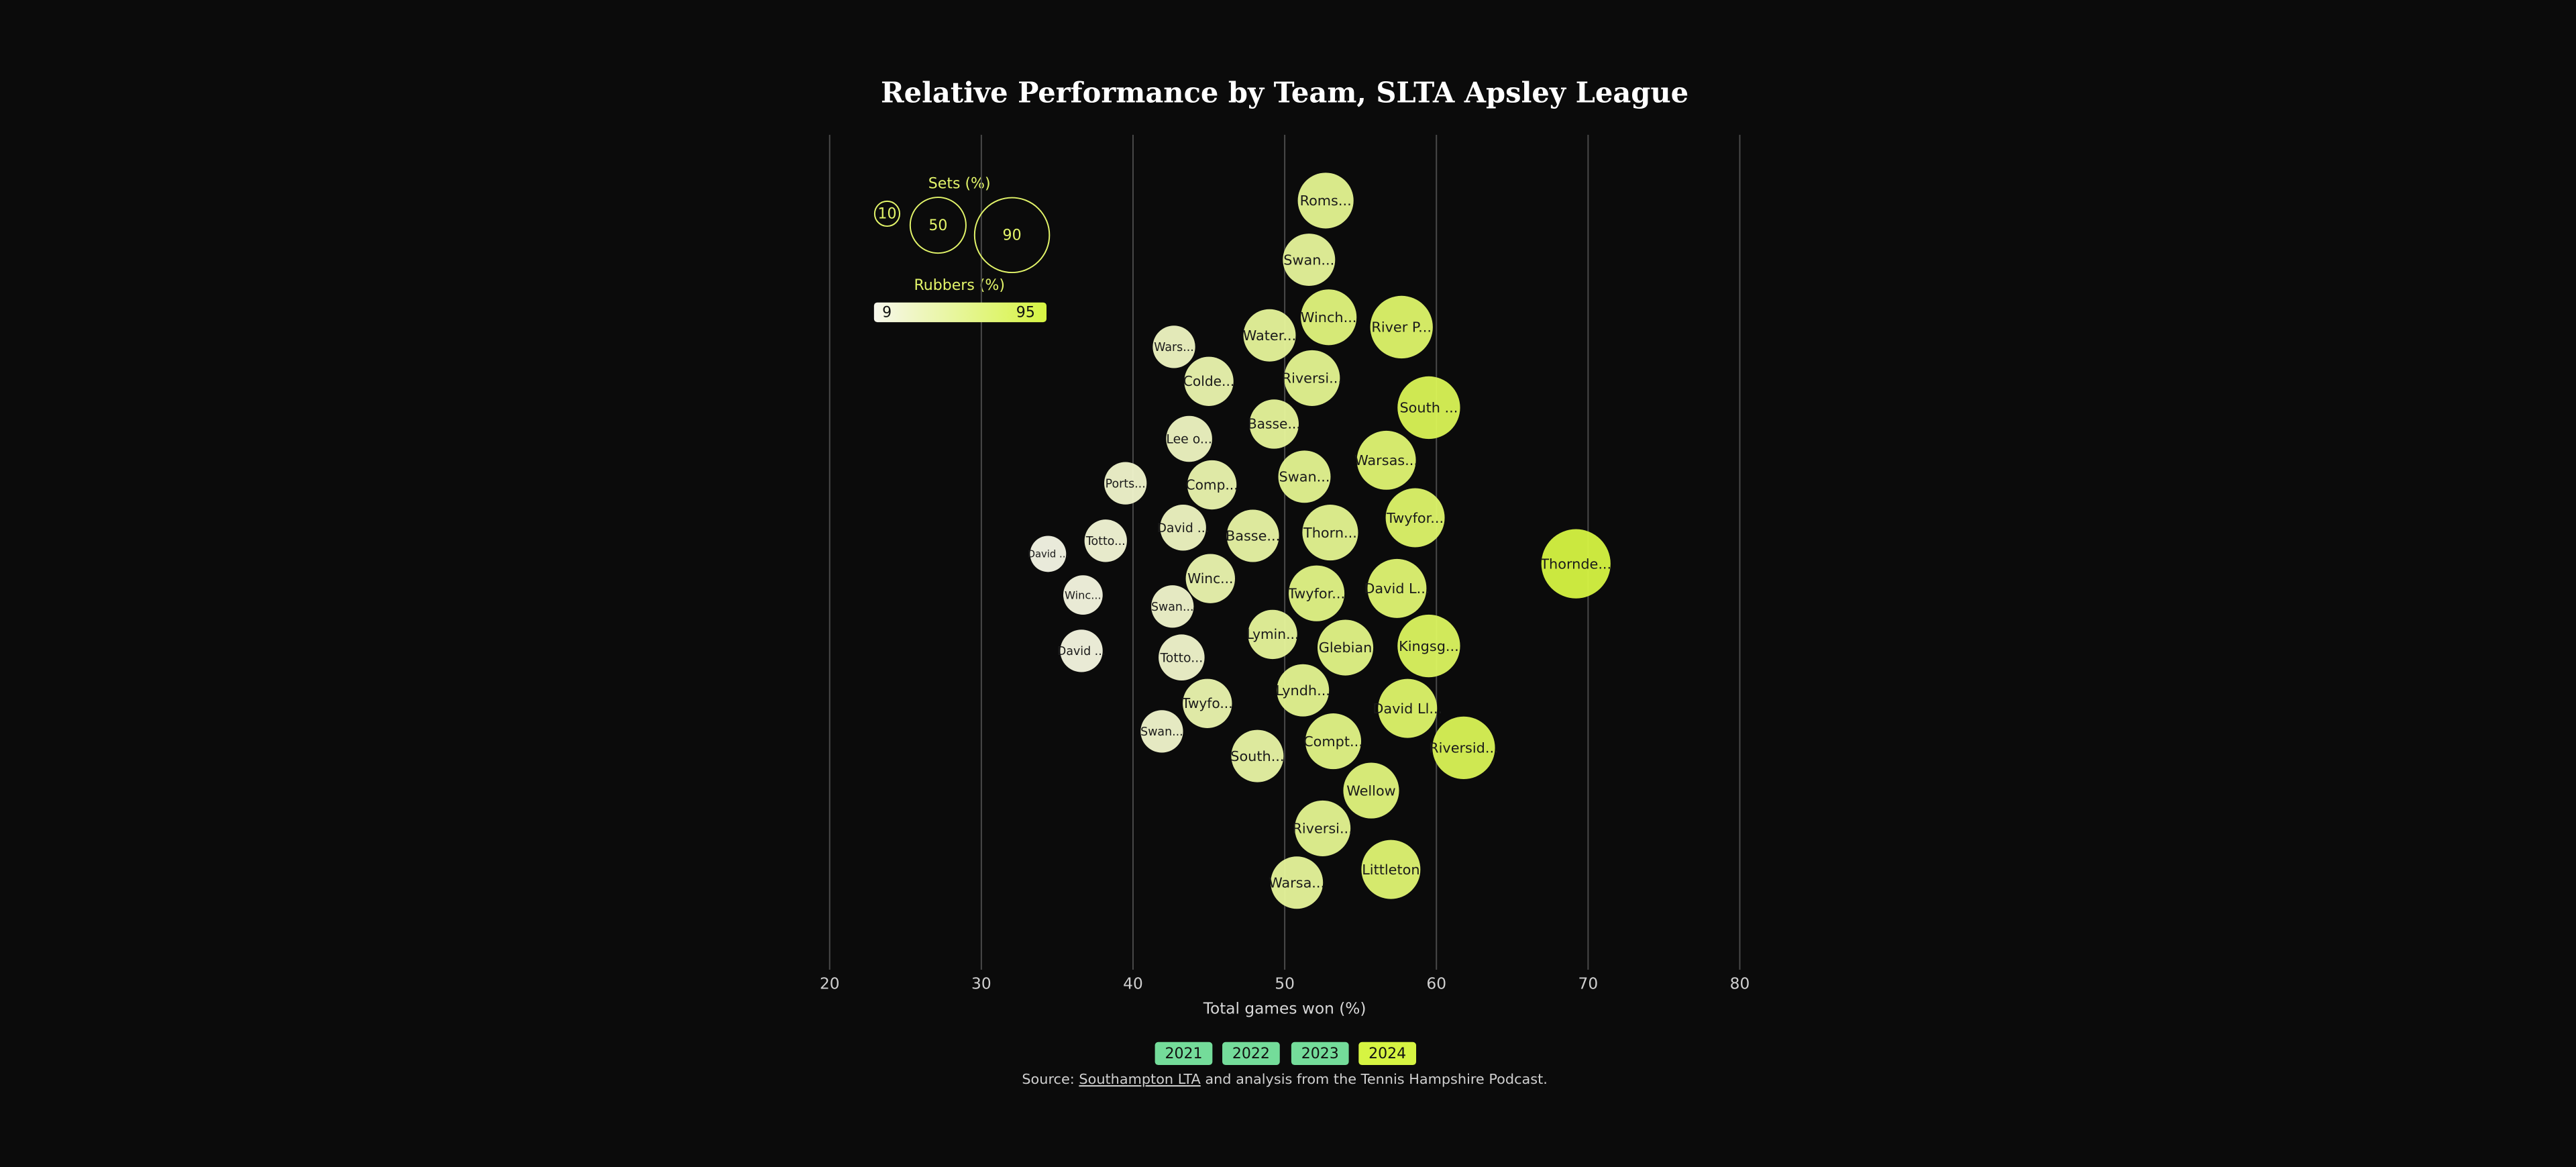  I want to click on x-tick-label: 40, so click(1133, 984).